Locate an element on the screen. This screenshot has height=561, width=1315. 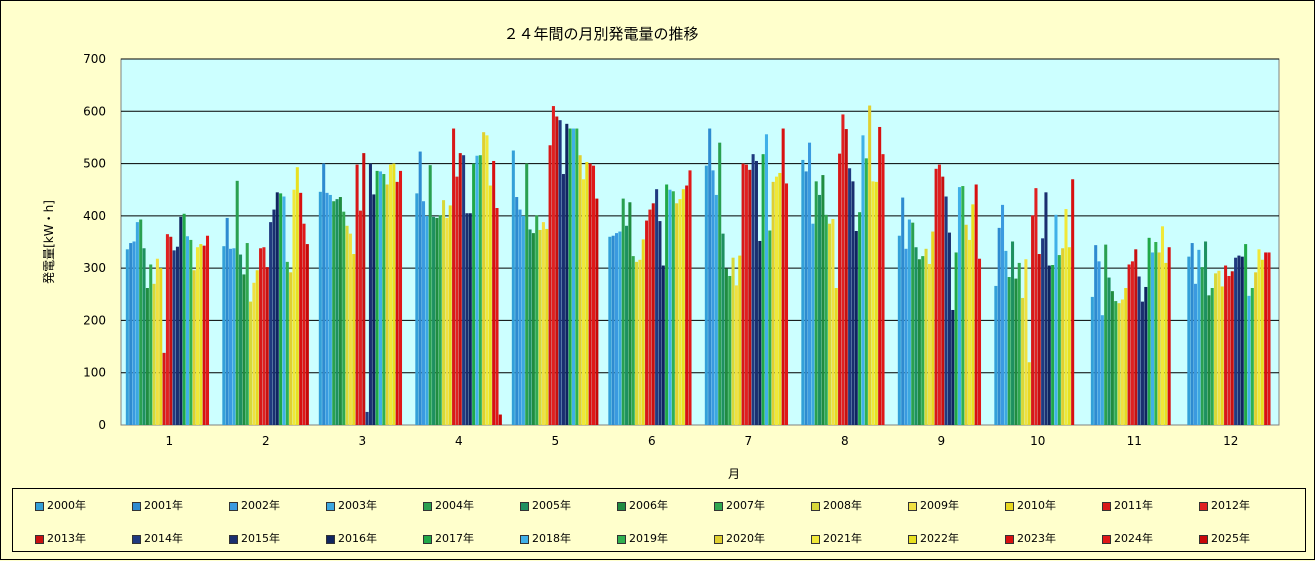
x-axis-label: 月 is located at coordinates (734, 474).